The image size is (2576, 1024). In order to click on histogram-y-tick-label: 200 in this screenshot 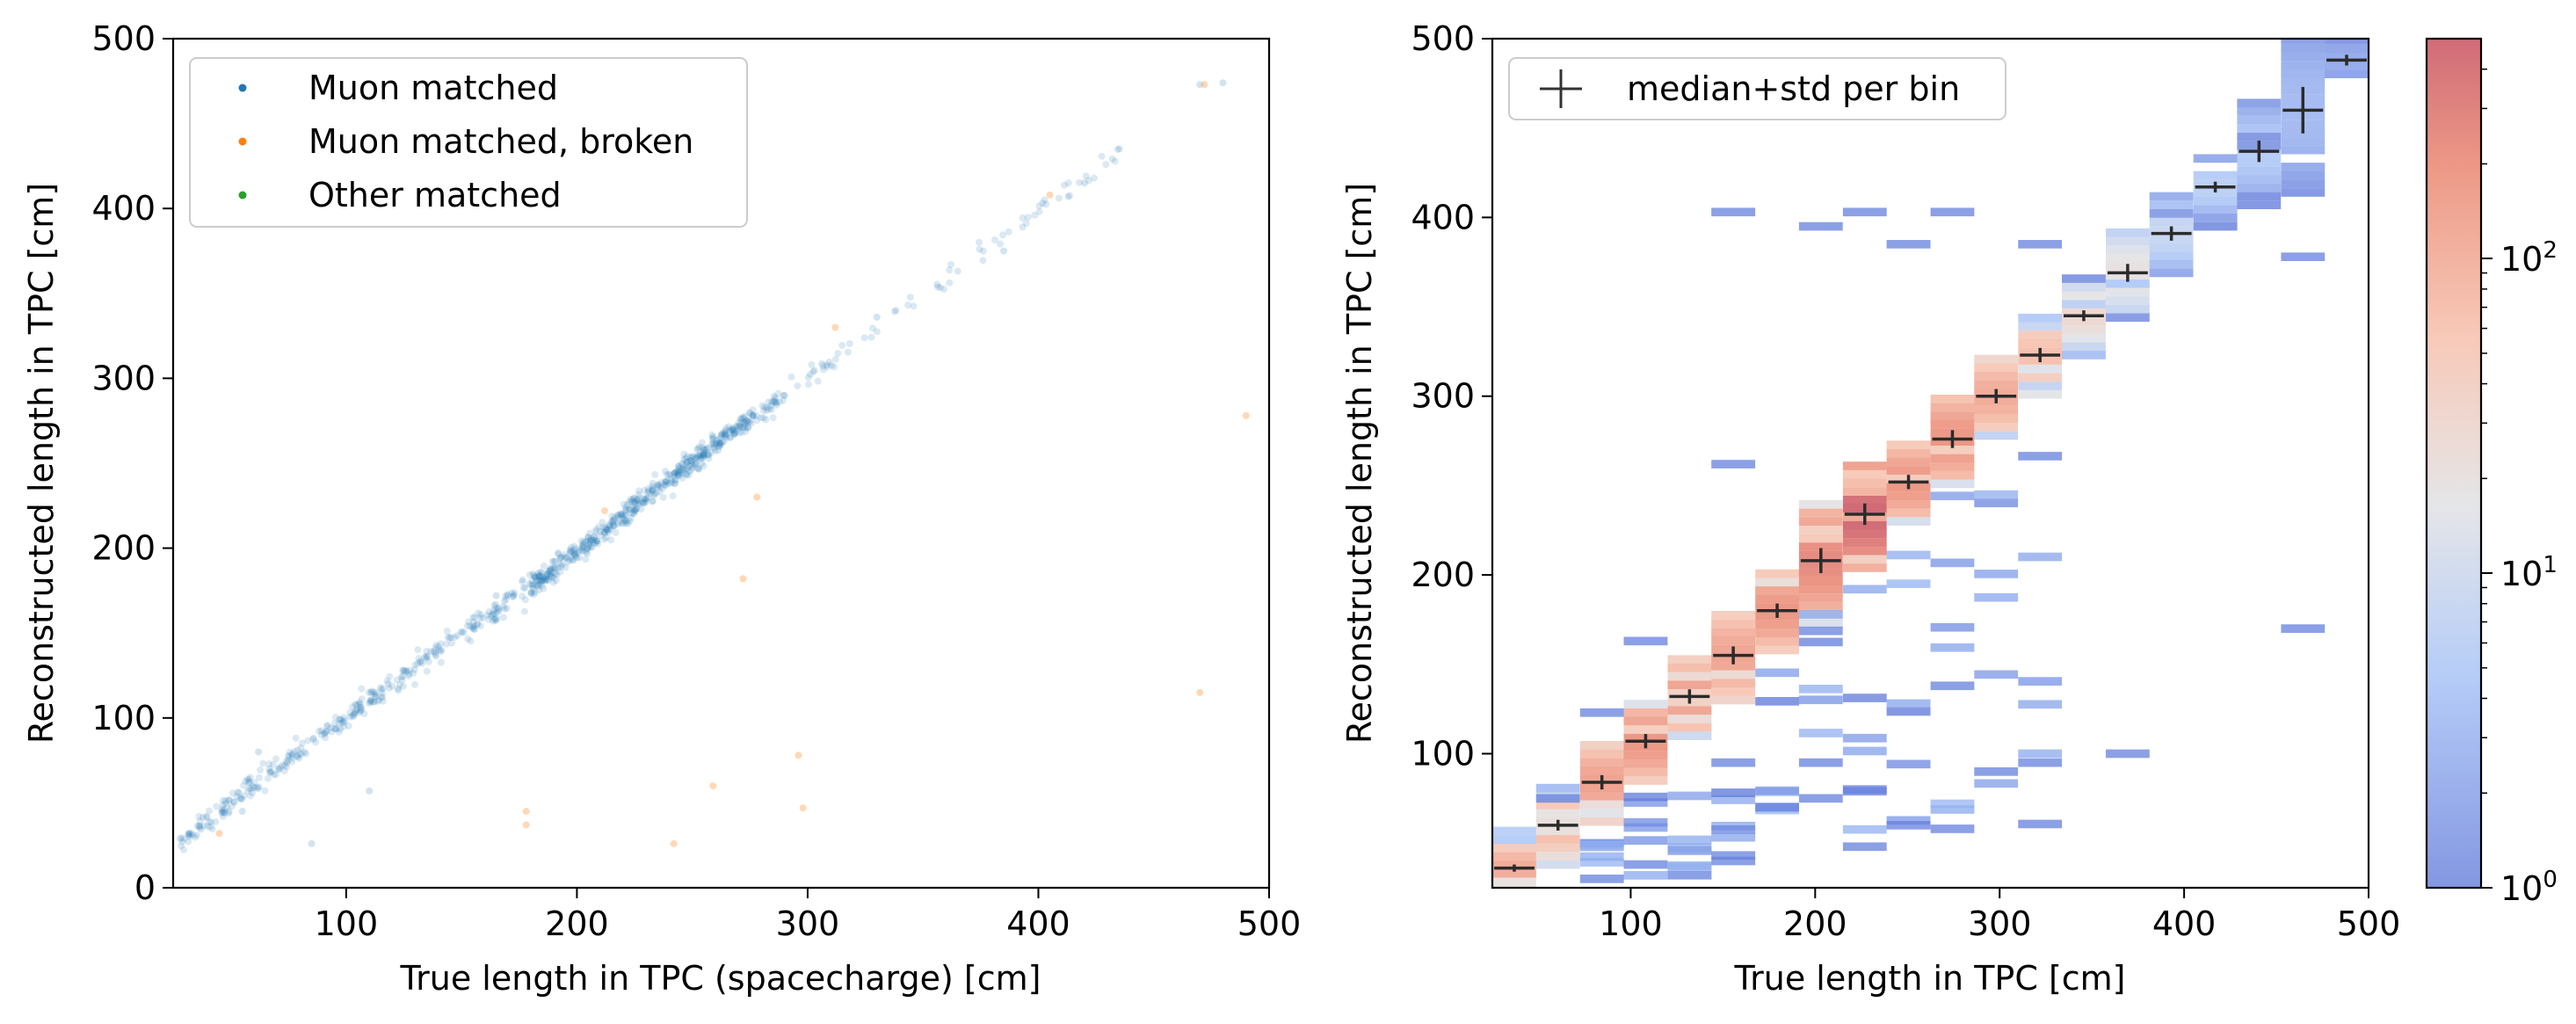, I will do `click(1443, 575)`.